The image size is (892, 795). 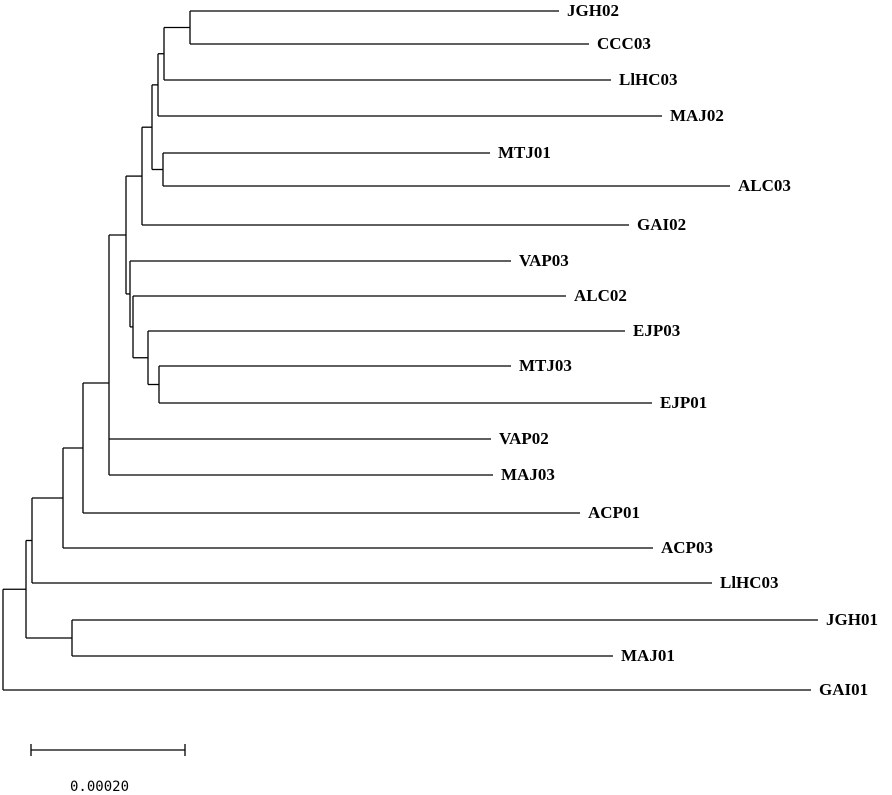 What do you see at coordinates (843, 689) in the screenshot?
I see `leaf-label: GAI01` at bounding box center [843, 689].